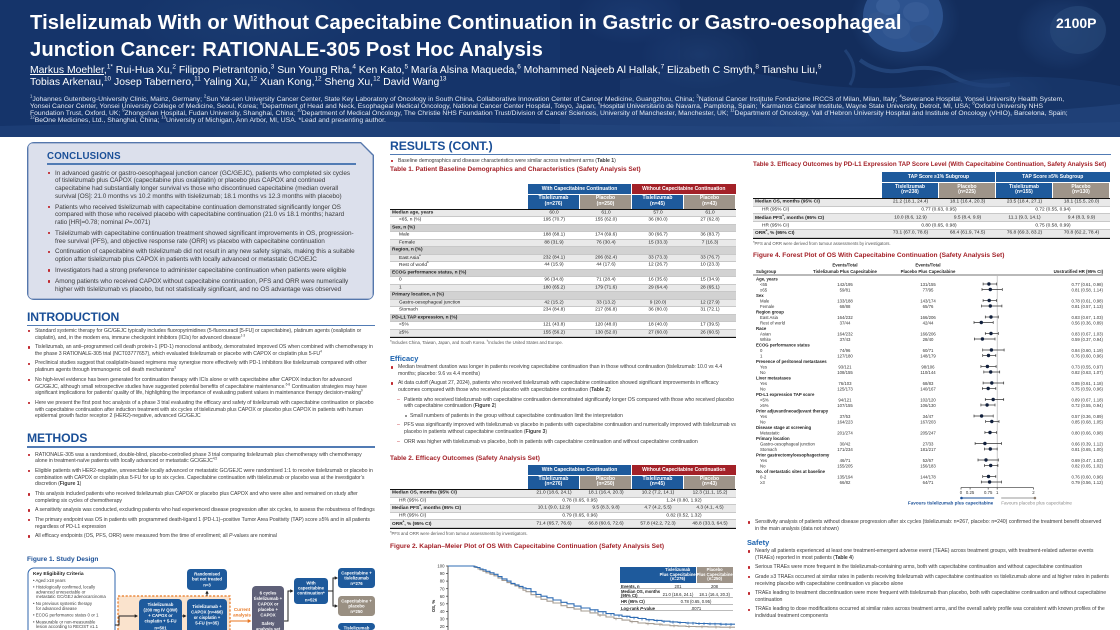 The image size is (1120, 630). Describe the element at coordinates (761, 328) in the screenshot. I see `svg-text: Race` at that location.